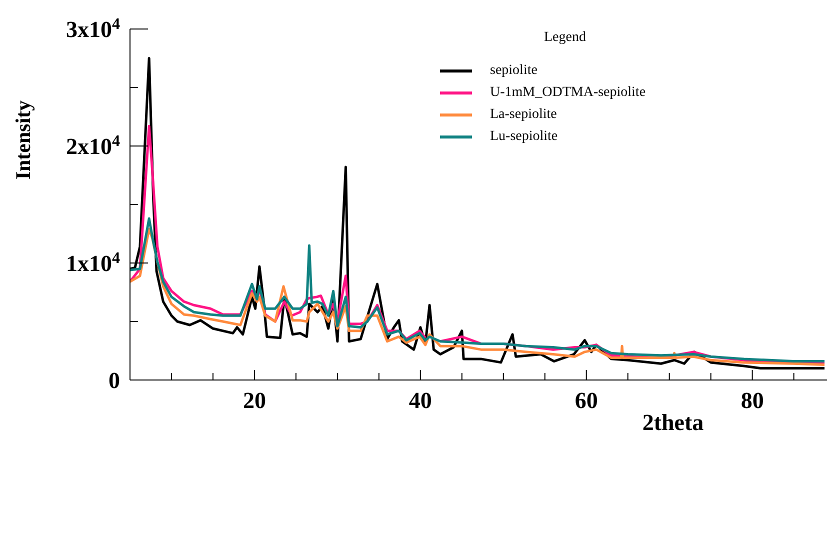 The height and width of the screenshot is (552, 827). I want to click on x-tick-label: 40, so click(420, 400).